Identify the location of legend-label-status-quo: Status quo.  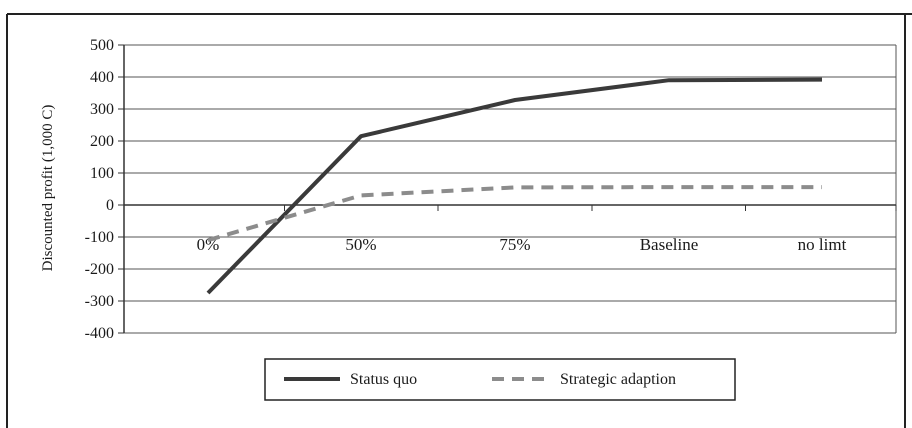
(383, 379).